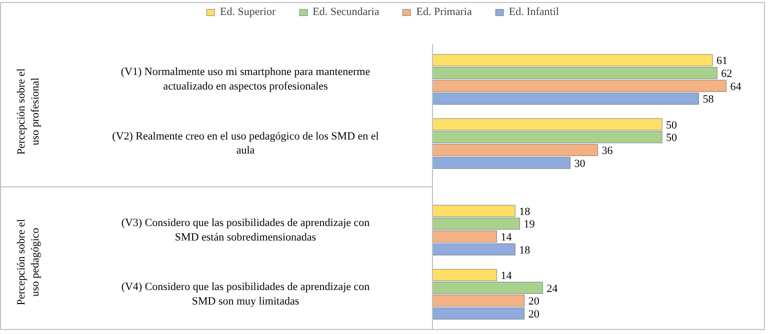  What do you see at coordinates (245, 230) in the screenshot?
I see `y-tick-label: (V3) Considero que las posibilidades de aprendizaje con SMD están sobredimensionadas` at bounding box center [245, 230].